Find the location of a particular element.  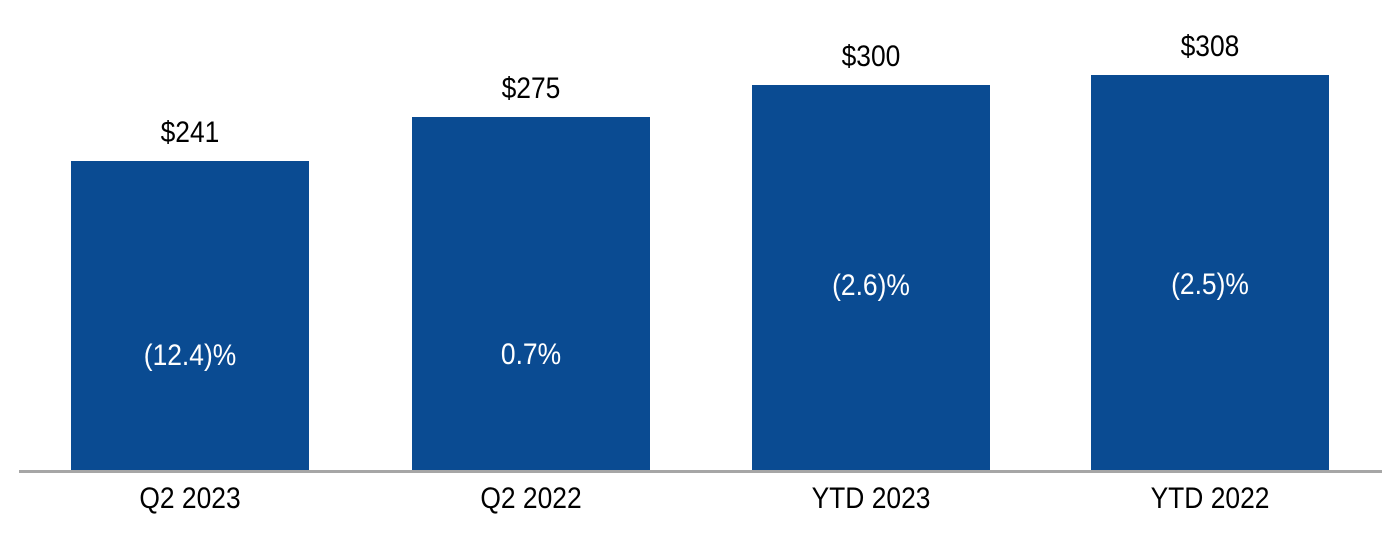

bar-pct-label: 0.7% is located at coordinates (531, 354).